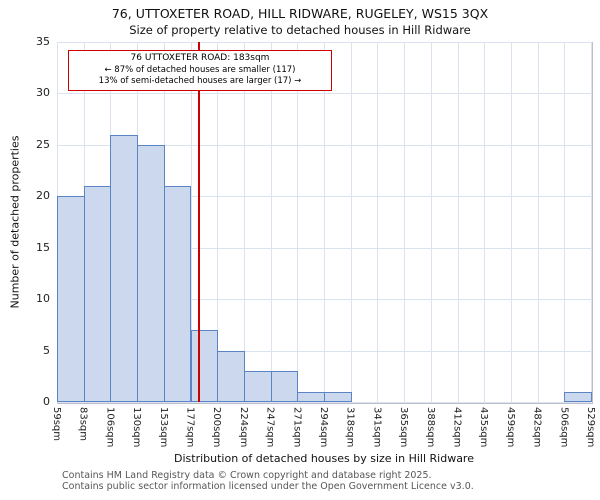  What do you see at coordinates (56, 424) in the screenshot?
I see `x-tick-label: 59sqm` at bounding box center [56, 424].